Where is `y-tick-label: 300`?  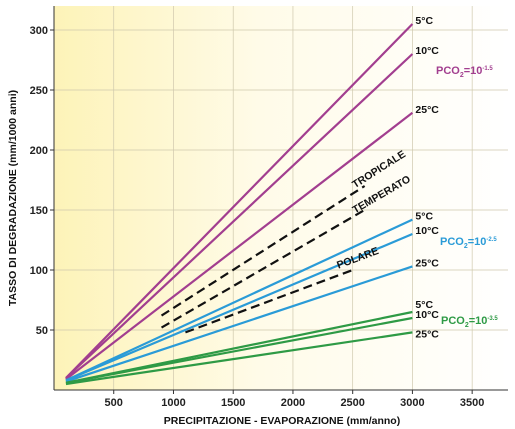 y-tick-label: 300 is located at coordinates (39, 31).